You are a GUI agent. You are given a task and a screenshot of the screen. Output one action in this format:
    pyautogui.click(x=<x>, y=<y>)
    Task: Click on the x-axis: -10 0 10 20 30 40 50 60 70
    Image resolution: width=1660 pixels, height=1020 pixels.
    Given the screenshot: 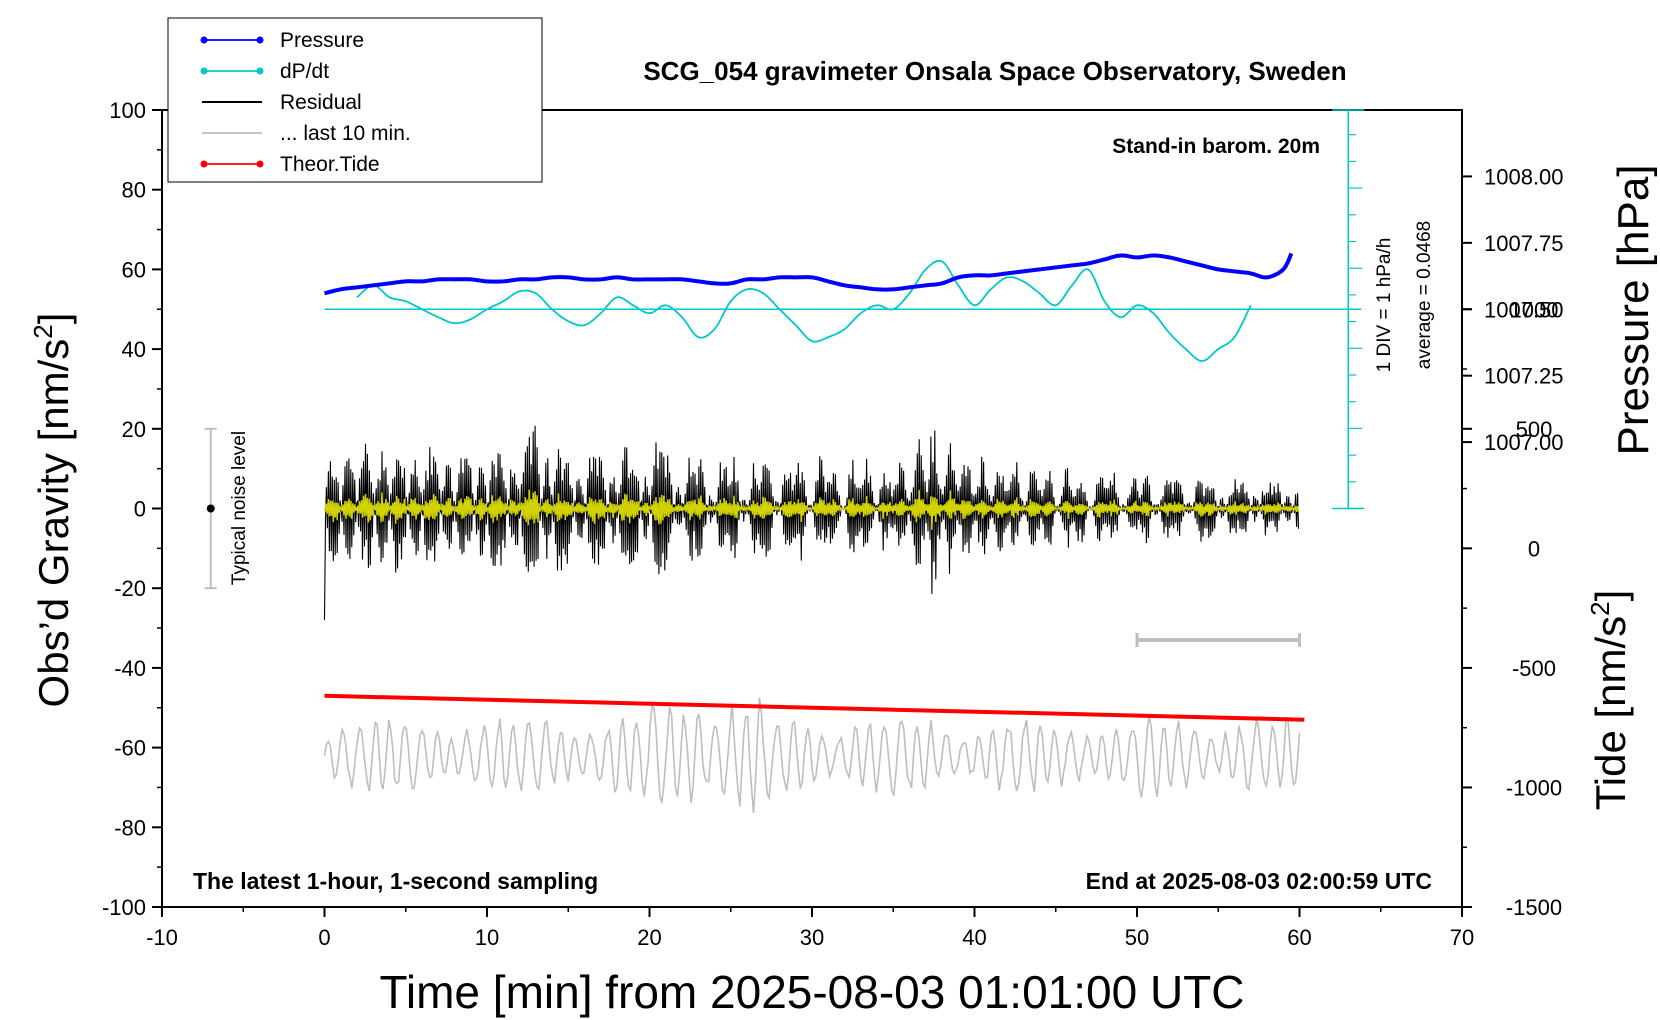 What is the action you would take?
    pyautogui.click(x=810, y=928)
    